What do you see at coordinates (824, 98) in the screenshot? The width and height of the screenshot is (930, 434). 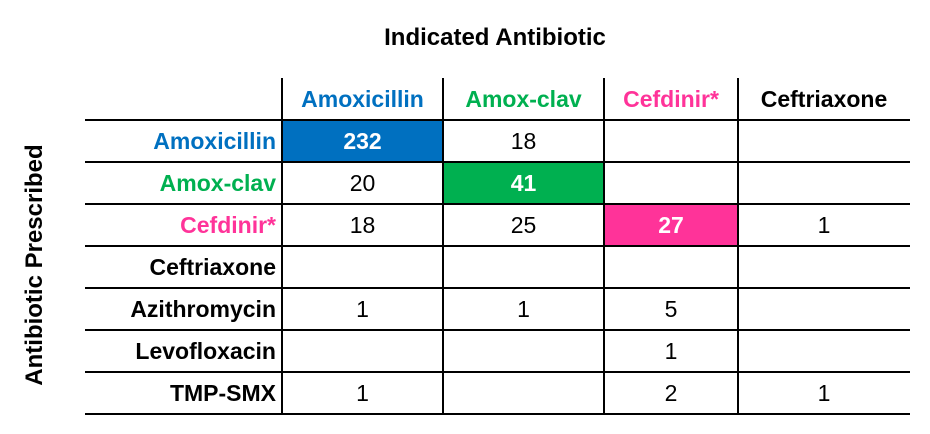 I see `column-header: Ceftriaxone` at bounding box center [824, 98].